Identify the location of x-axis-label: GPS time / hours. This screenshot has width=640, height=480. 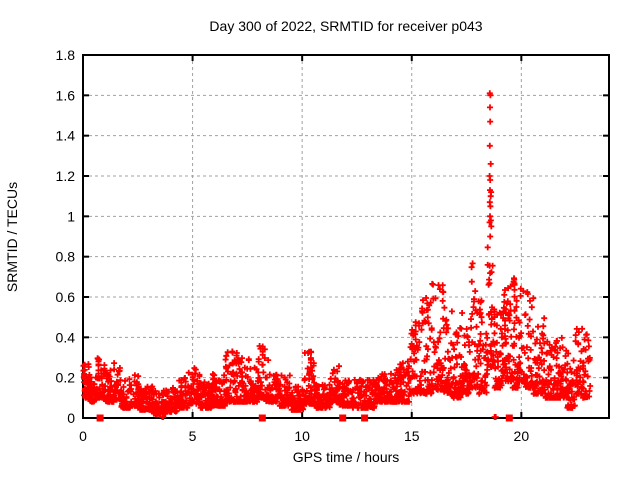
(346, 457).